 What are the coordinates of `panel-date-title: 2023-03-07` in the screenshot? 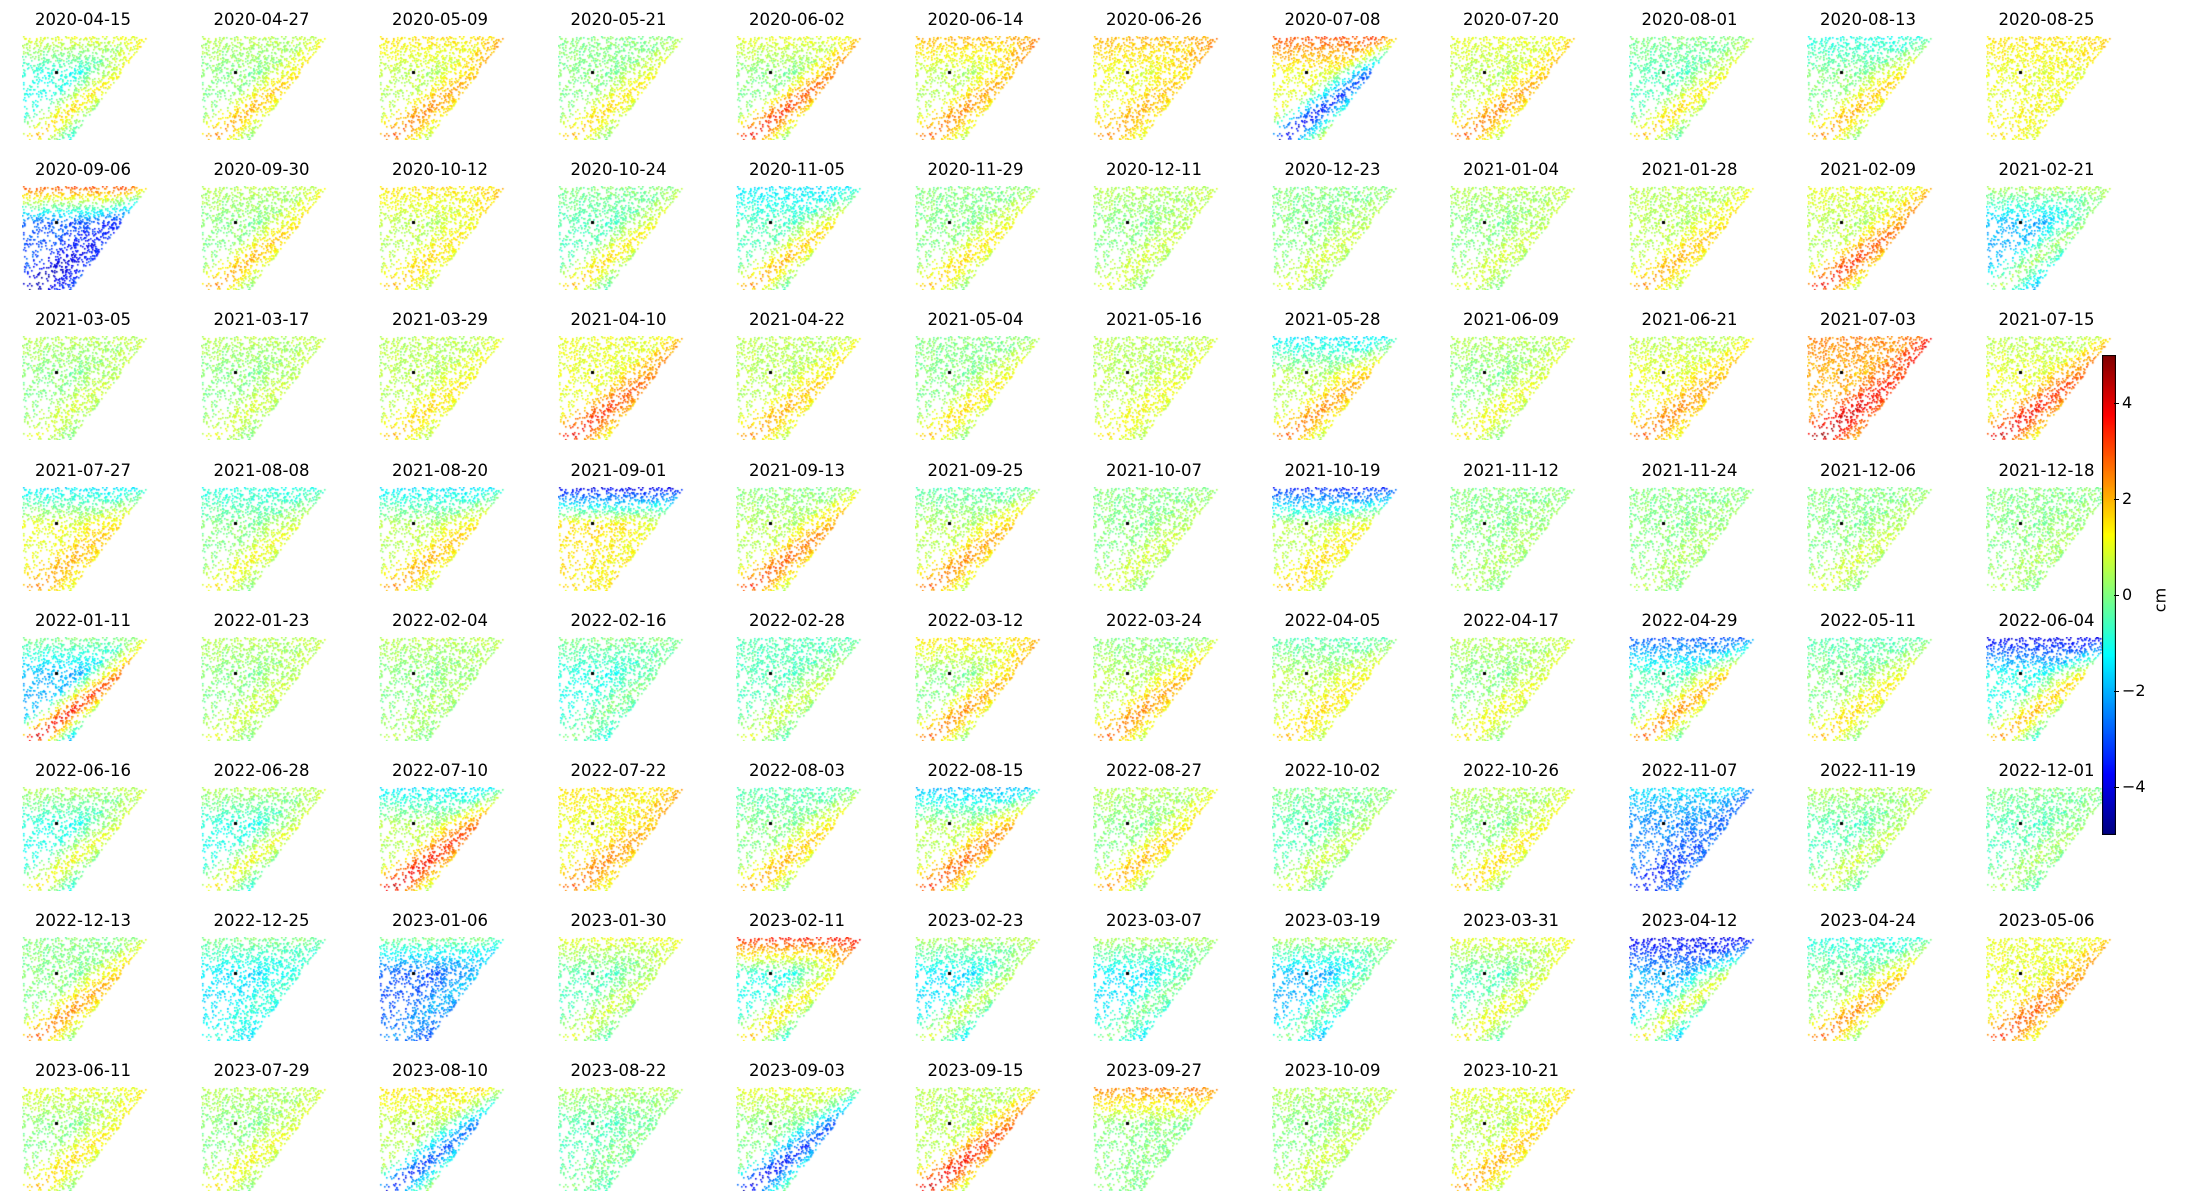 It's located at (1154, 921).